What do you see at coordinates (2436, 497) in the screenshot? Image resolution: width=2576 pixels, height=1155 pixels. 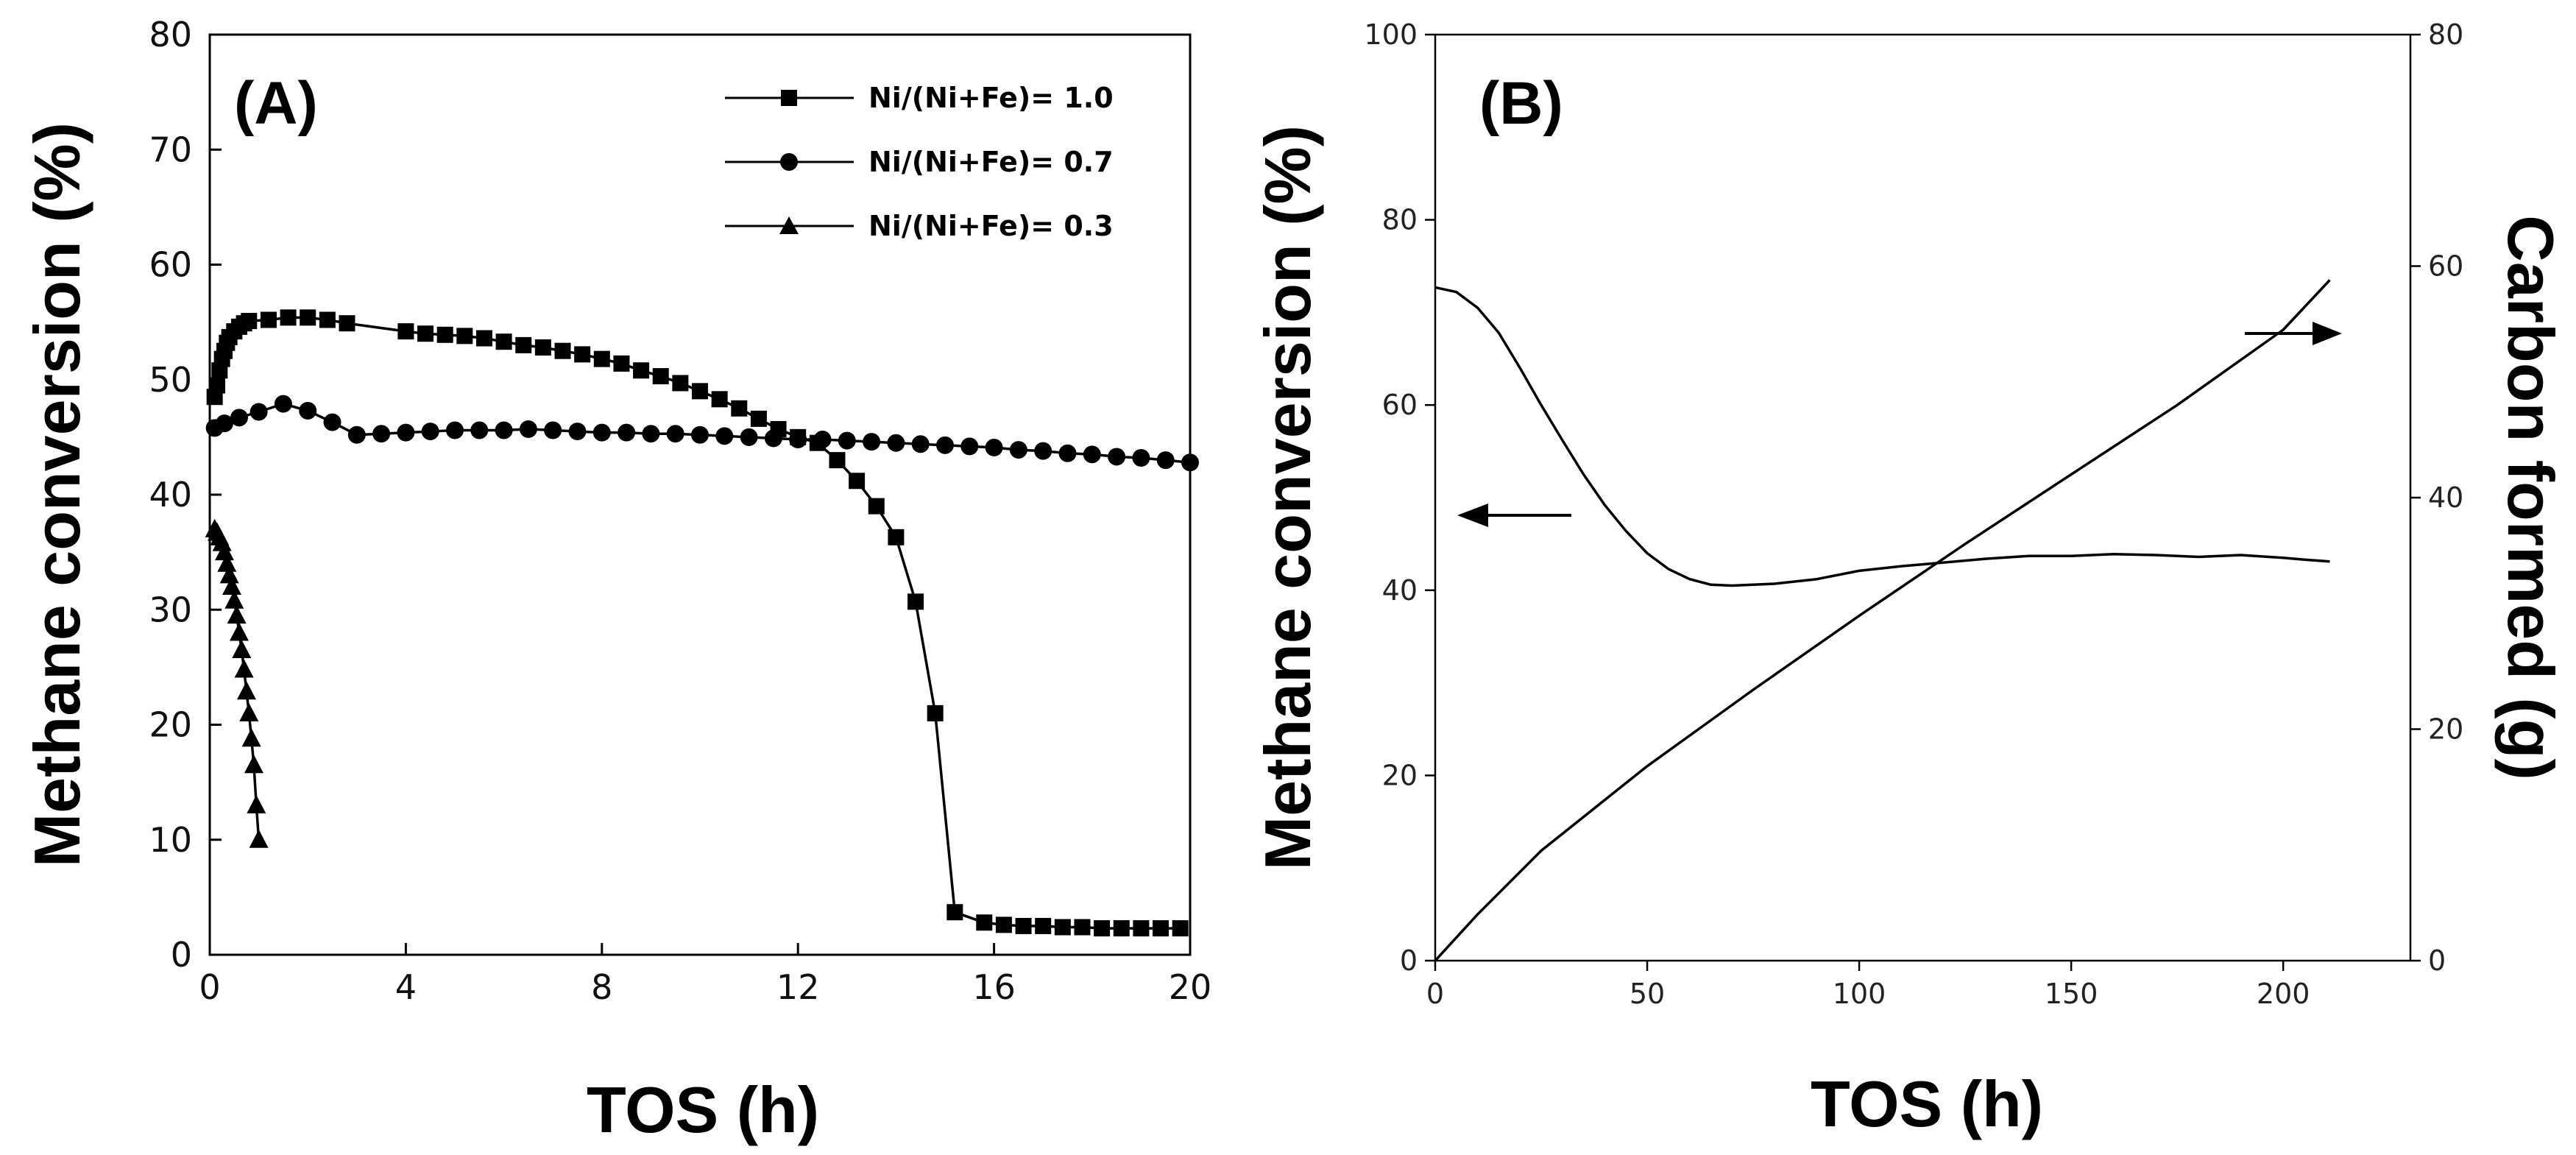 I see `panel-b-right-y-ticks: 0 20 40 60 80` at bounding box center [2436, 497].